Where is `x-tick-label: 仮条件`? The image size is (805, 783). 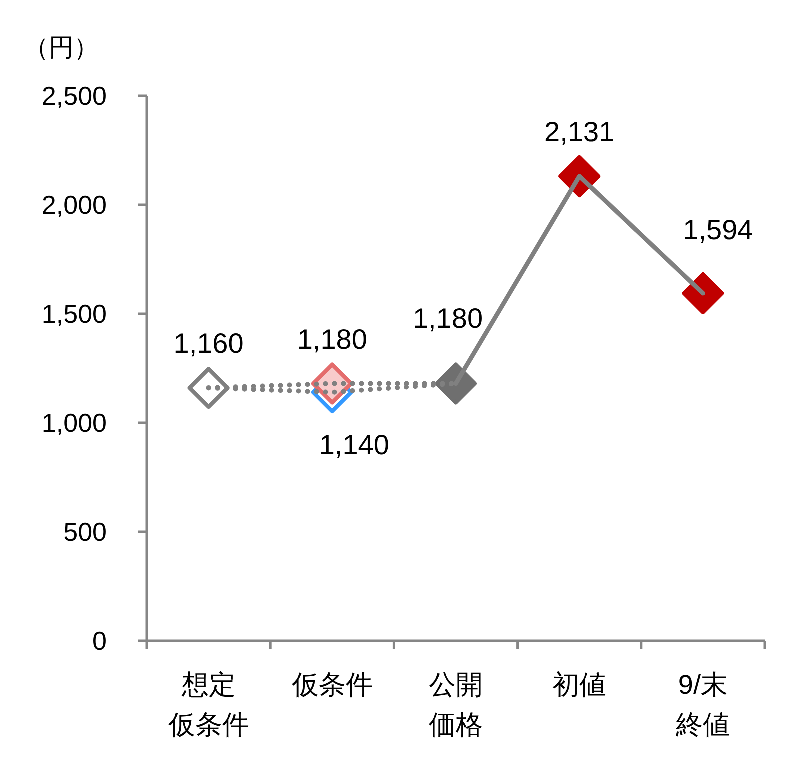
x-tick-label: 仮条件 is located at coordinates (331, 685).